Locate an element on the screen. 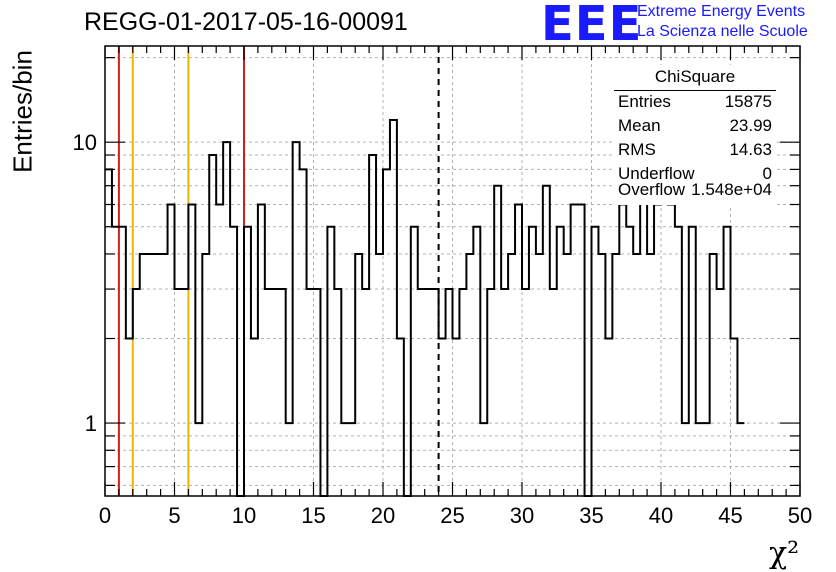 The width and height of the screenshot is (836, 572). x-tick-label: 20 is located at coordinates (383, 515).